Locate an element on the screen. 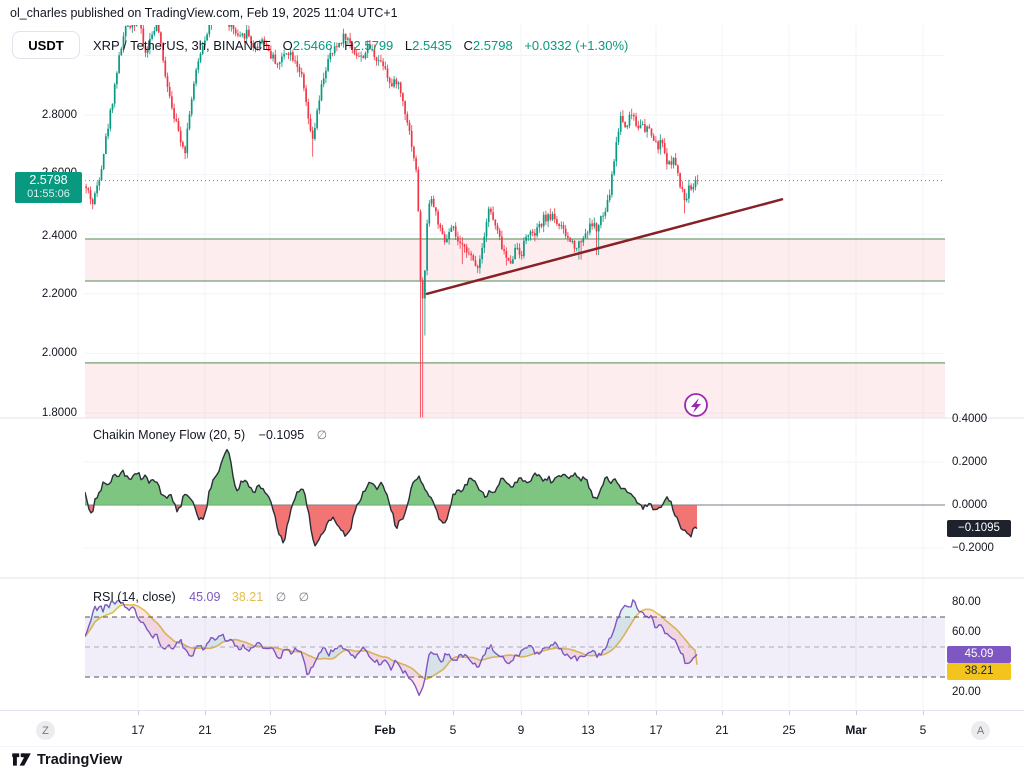  trendline is located at coordinates (604, 247).